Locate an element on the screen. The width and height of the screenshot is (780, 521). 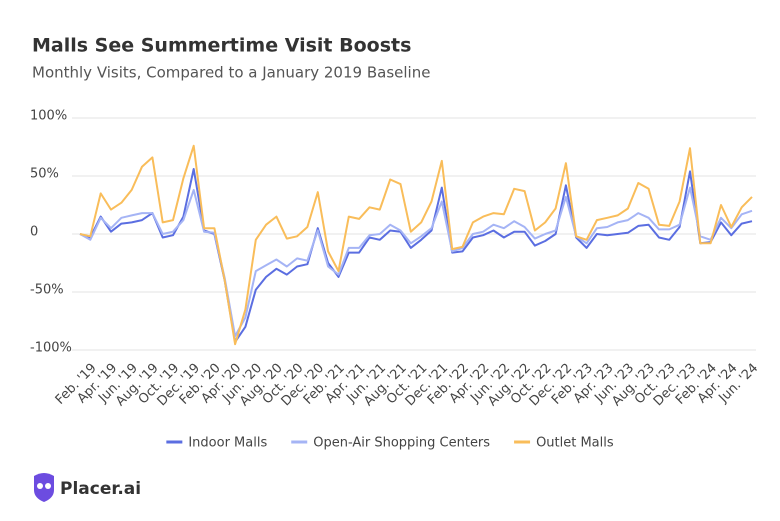
legend-label: Outlet Malls is located at coordinates (575, 443).